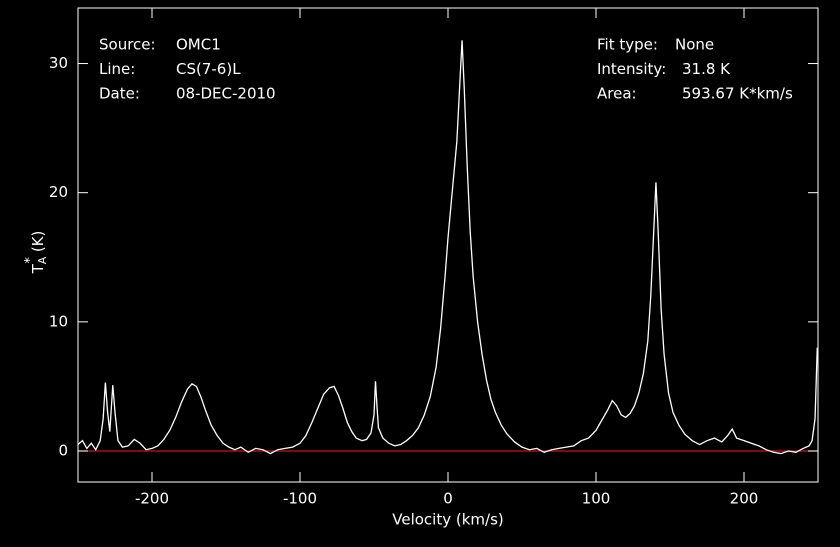 This screenshot has height=547, width=840. What do you see at coordinates (63, 451) in the screenshot?
I see `y-tick-label: 0` at bounding box center [63, 451].